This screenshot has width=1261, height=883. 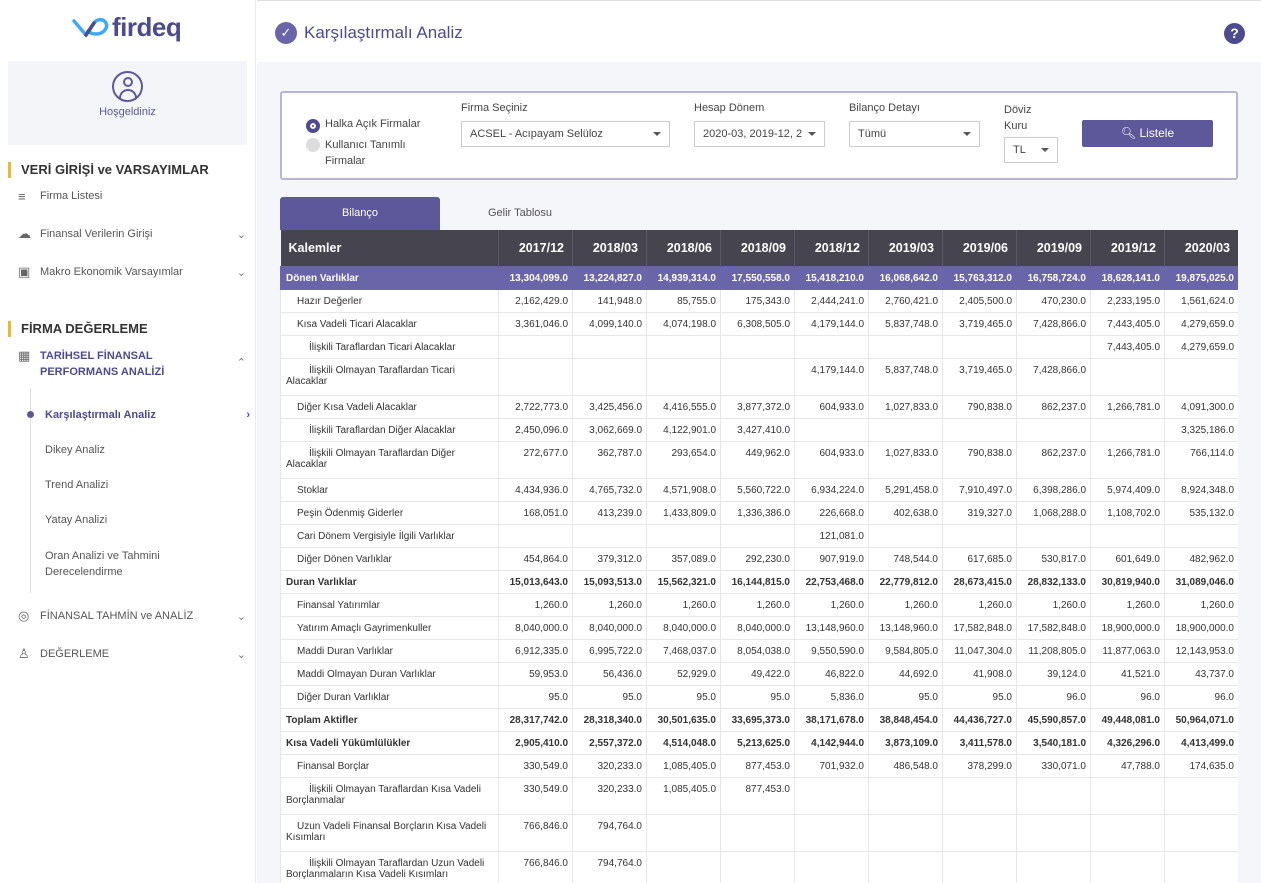 I want to click on menu-finansal-tahmin: ◎ FİNANSAL TAHMİN ve ANALİZ ⌄, so click(x=134, y=616).